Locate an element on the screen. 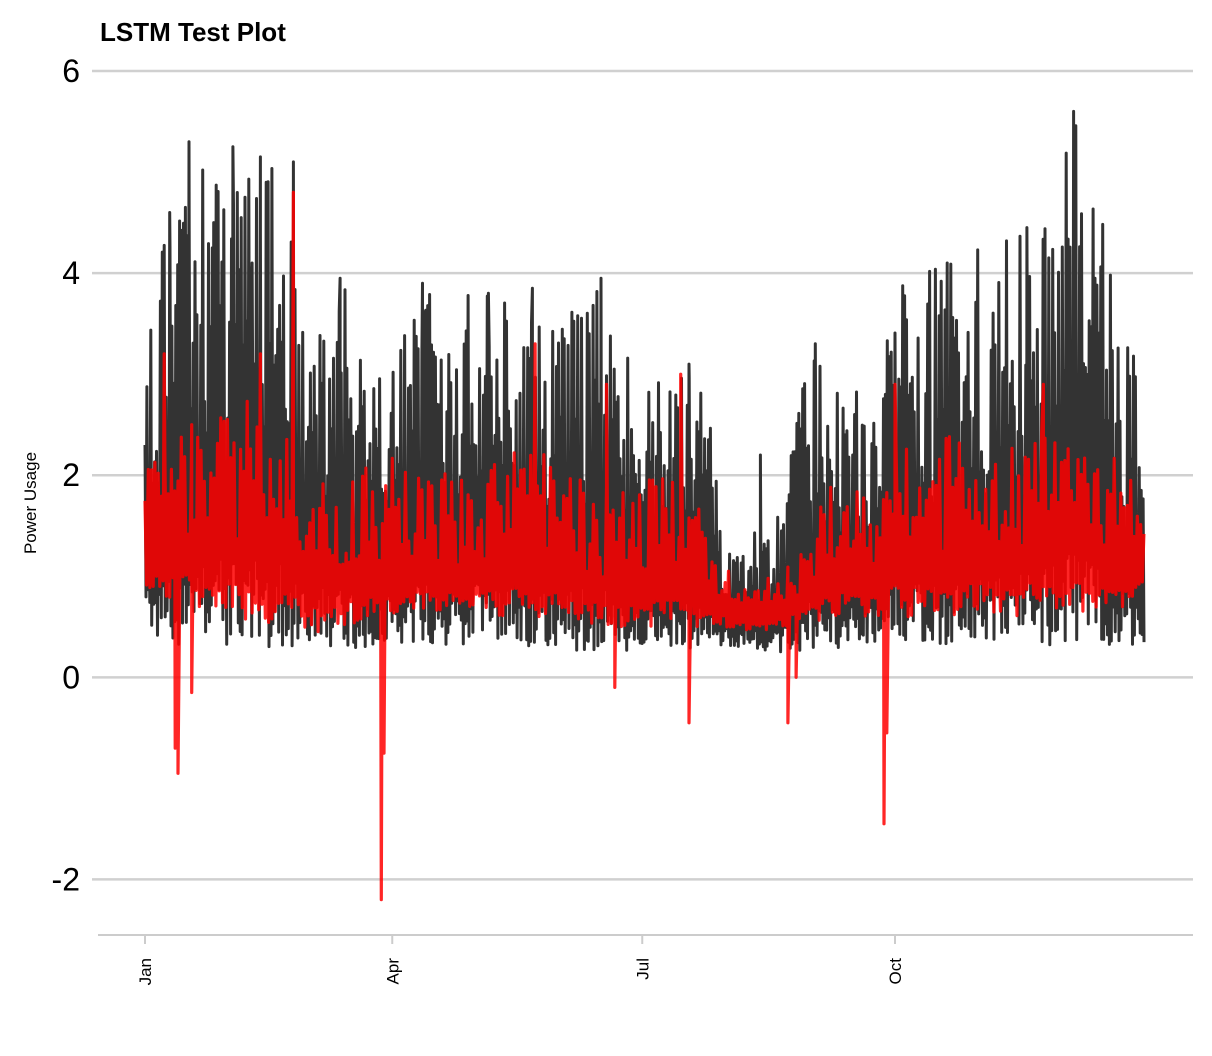  x-tick-label: Jul is located at coordinates (642, 969).